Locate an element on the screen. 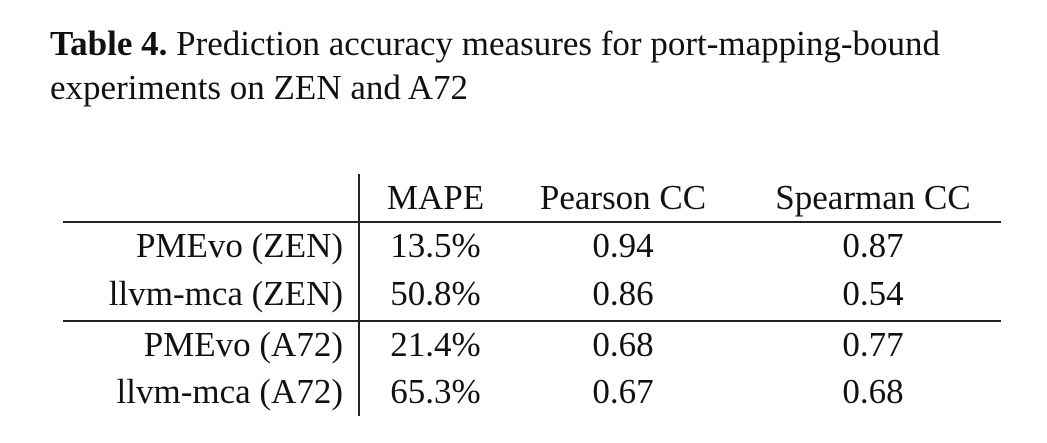 Image resolution: width=1047 pixels, height=443 pixels. cell-mape: 21.4% is located at coordinates (435, 344).